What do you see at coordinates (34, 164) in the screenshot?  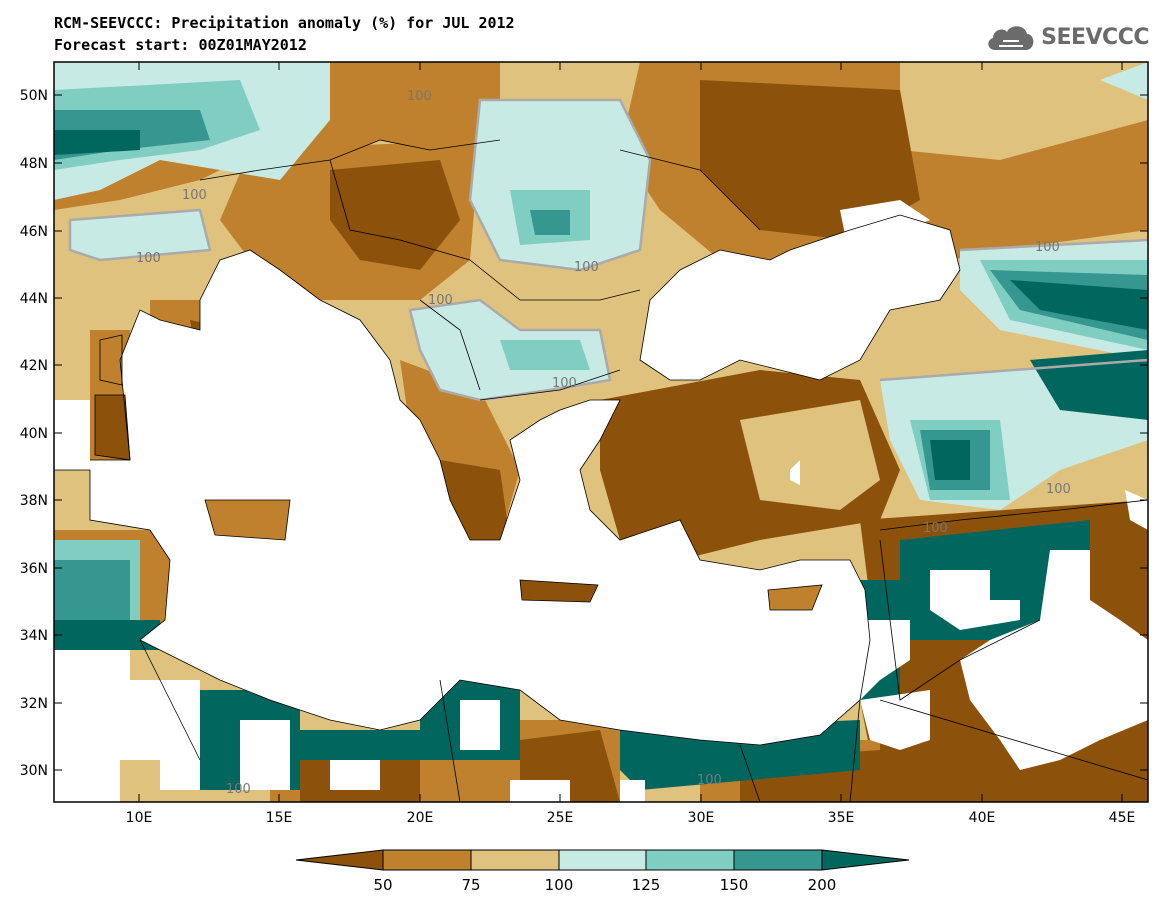 I see `lat-label: 48N` at bounding box center [34, 164].